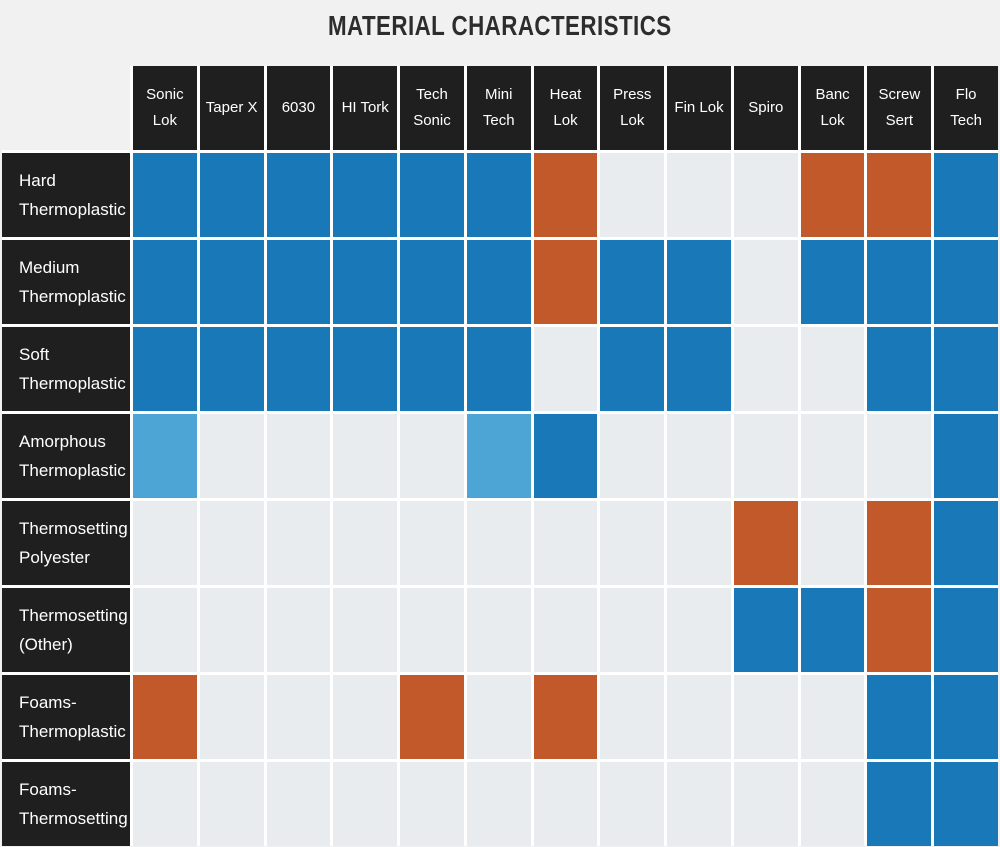  I want to click on matrix-cell-thermosetting-polyester-mini-tech, so click(498, 543).